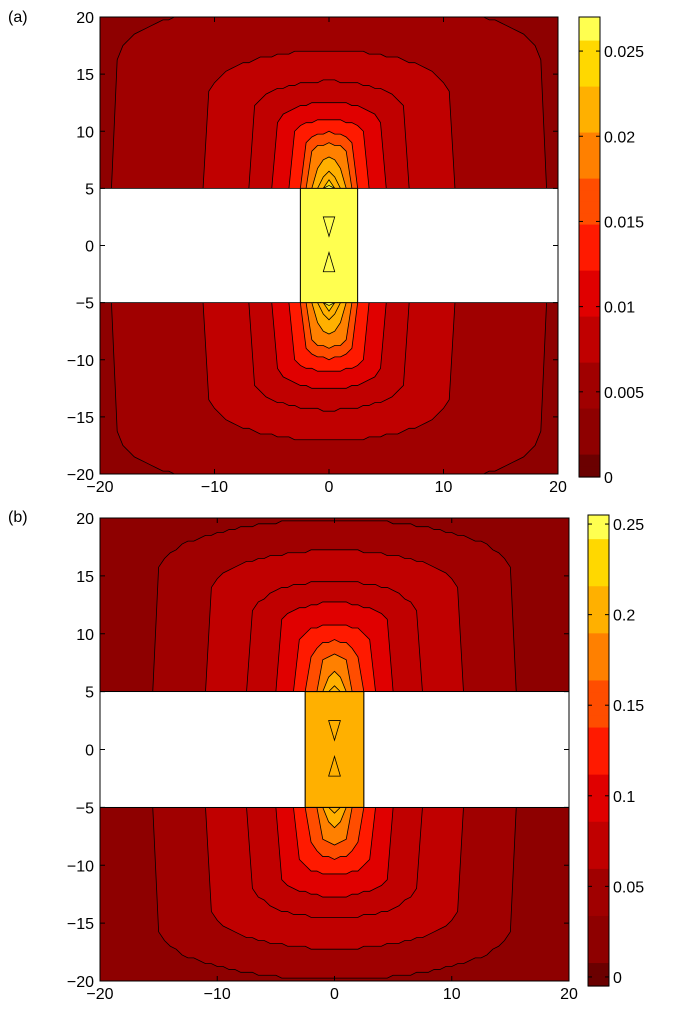 This screenshot has width=681, height=1014. What do you see at coordinates (217, 994) in the screenshot?
I see `x-tick-label: −10` at bounding box center [217, 994].